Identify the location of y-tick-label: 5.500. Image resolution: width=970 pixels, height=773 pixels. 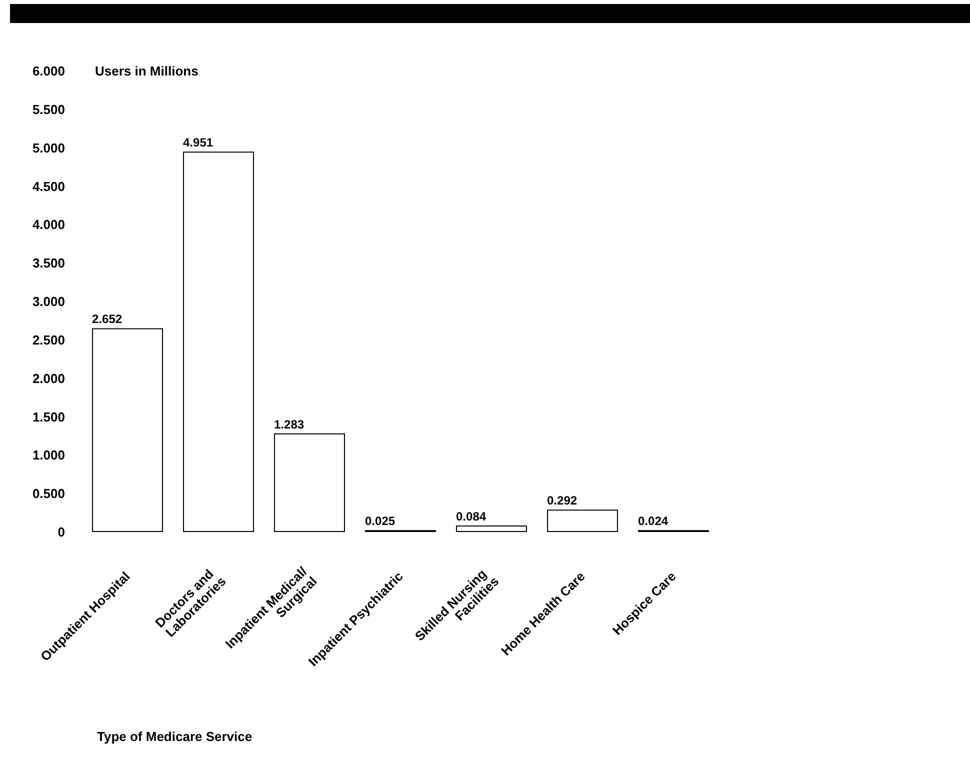
(48, 109).